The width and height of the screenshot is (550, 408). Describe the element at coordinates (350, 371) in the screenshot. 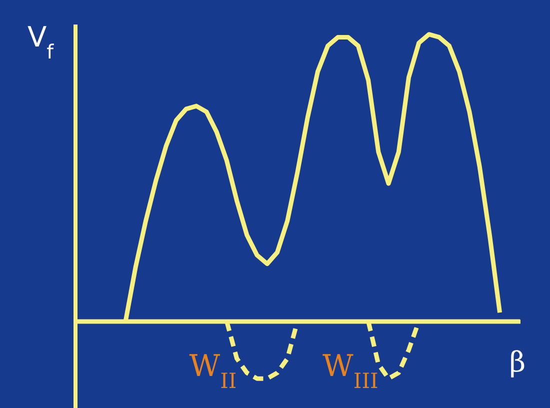

I see `annotation: W$_{III}$` at that location.